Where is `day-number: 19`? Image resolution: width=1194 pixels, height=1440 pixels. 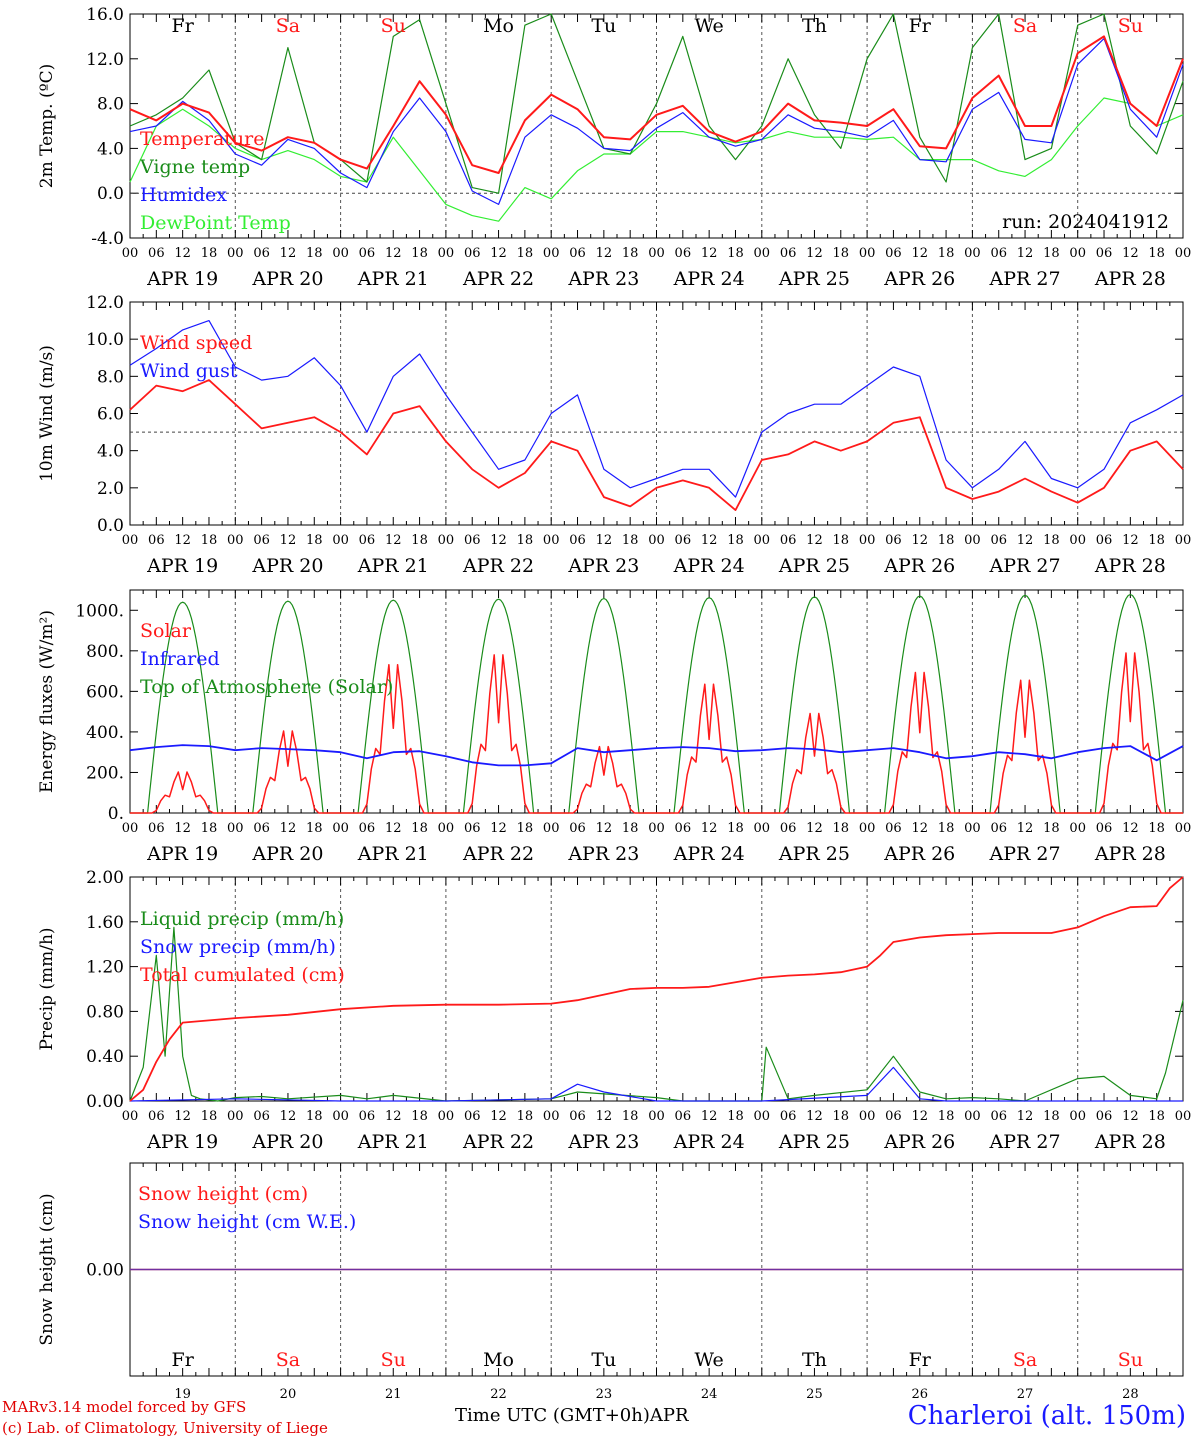
day-number: 19 is located at coordinates (182, 1394).